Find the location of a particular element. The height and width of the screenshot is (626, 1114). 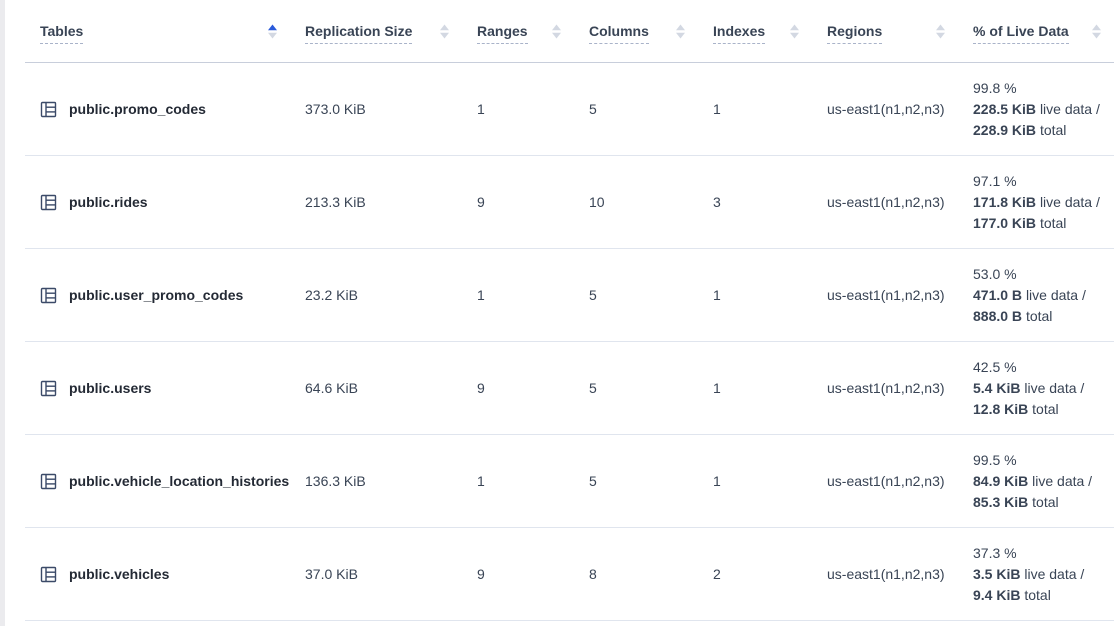

column-header-columns: Columns is located at coordinates (636, 31).